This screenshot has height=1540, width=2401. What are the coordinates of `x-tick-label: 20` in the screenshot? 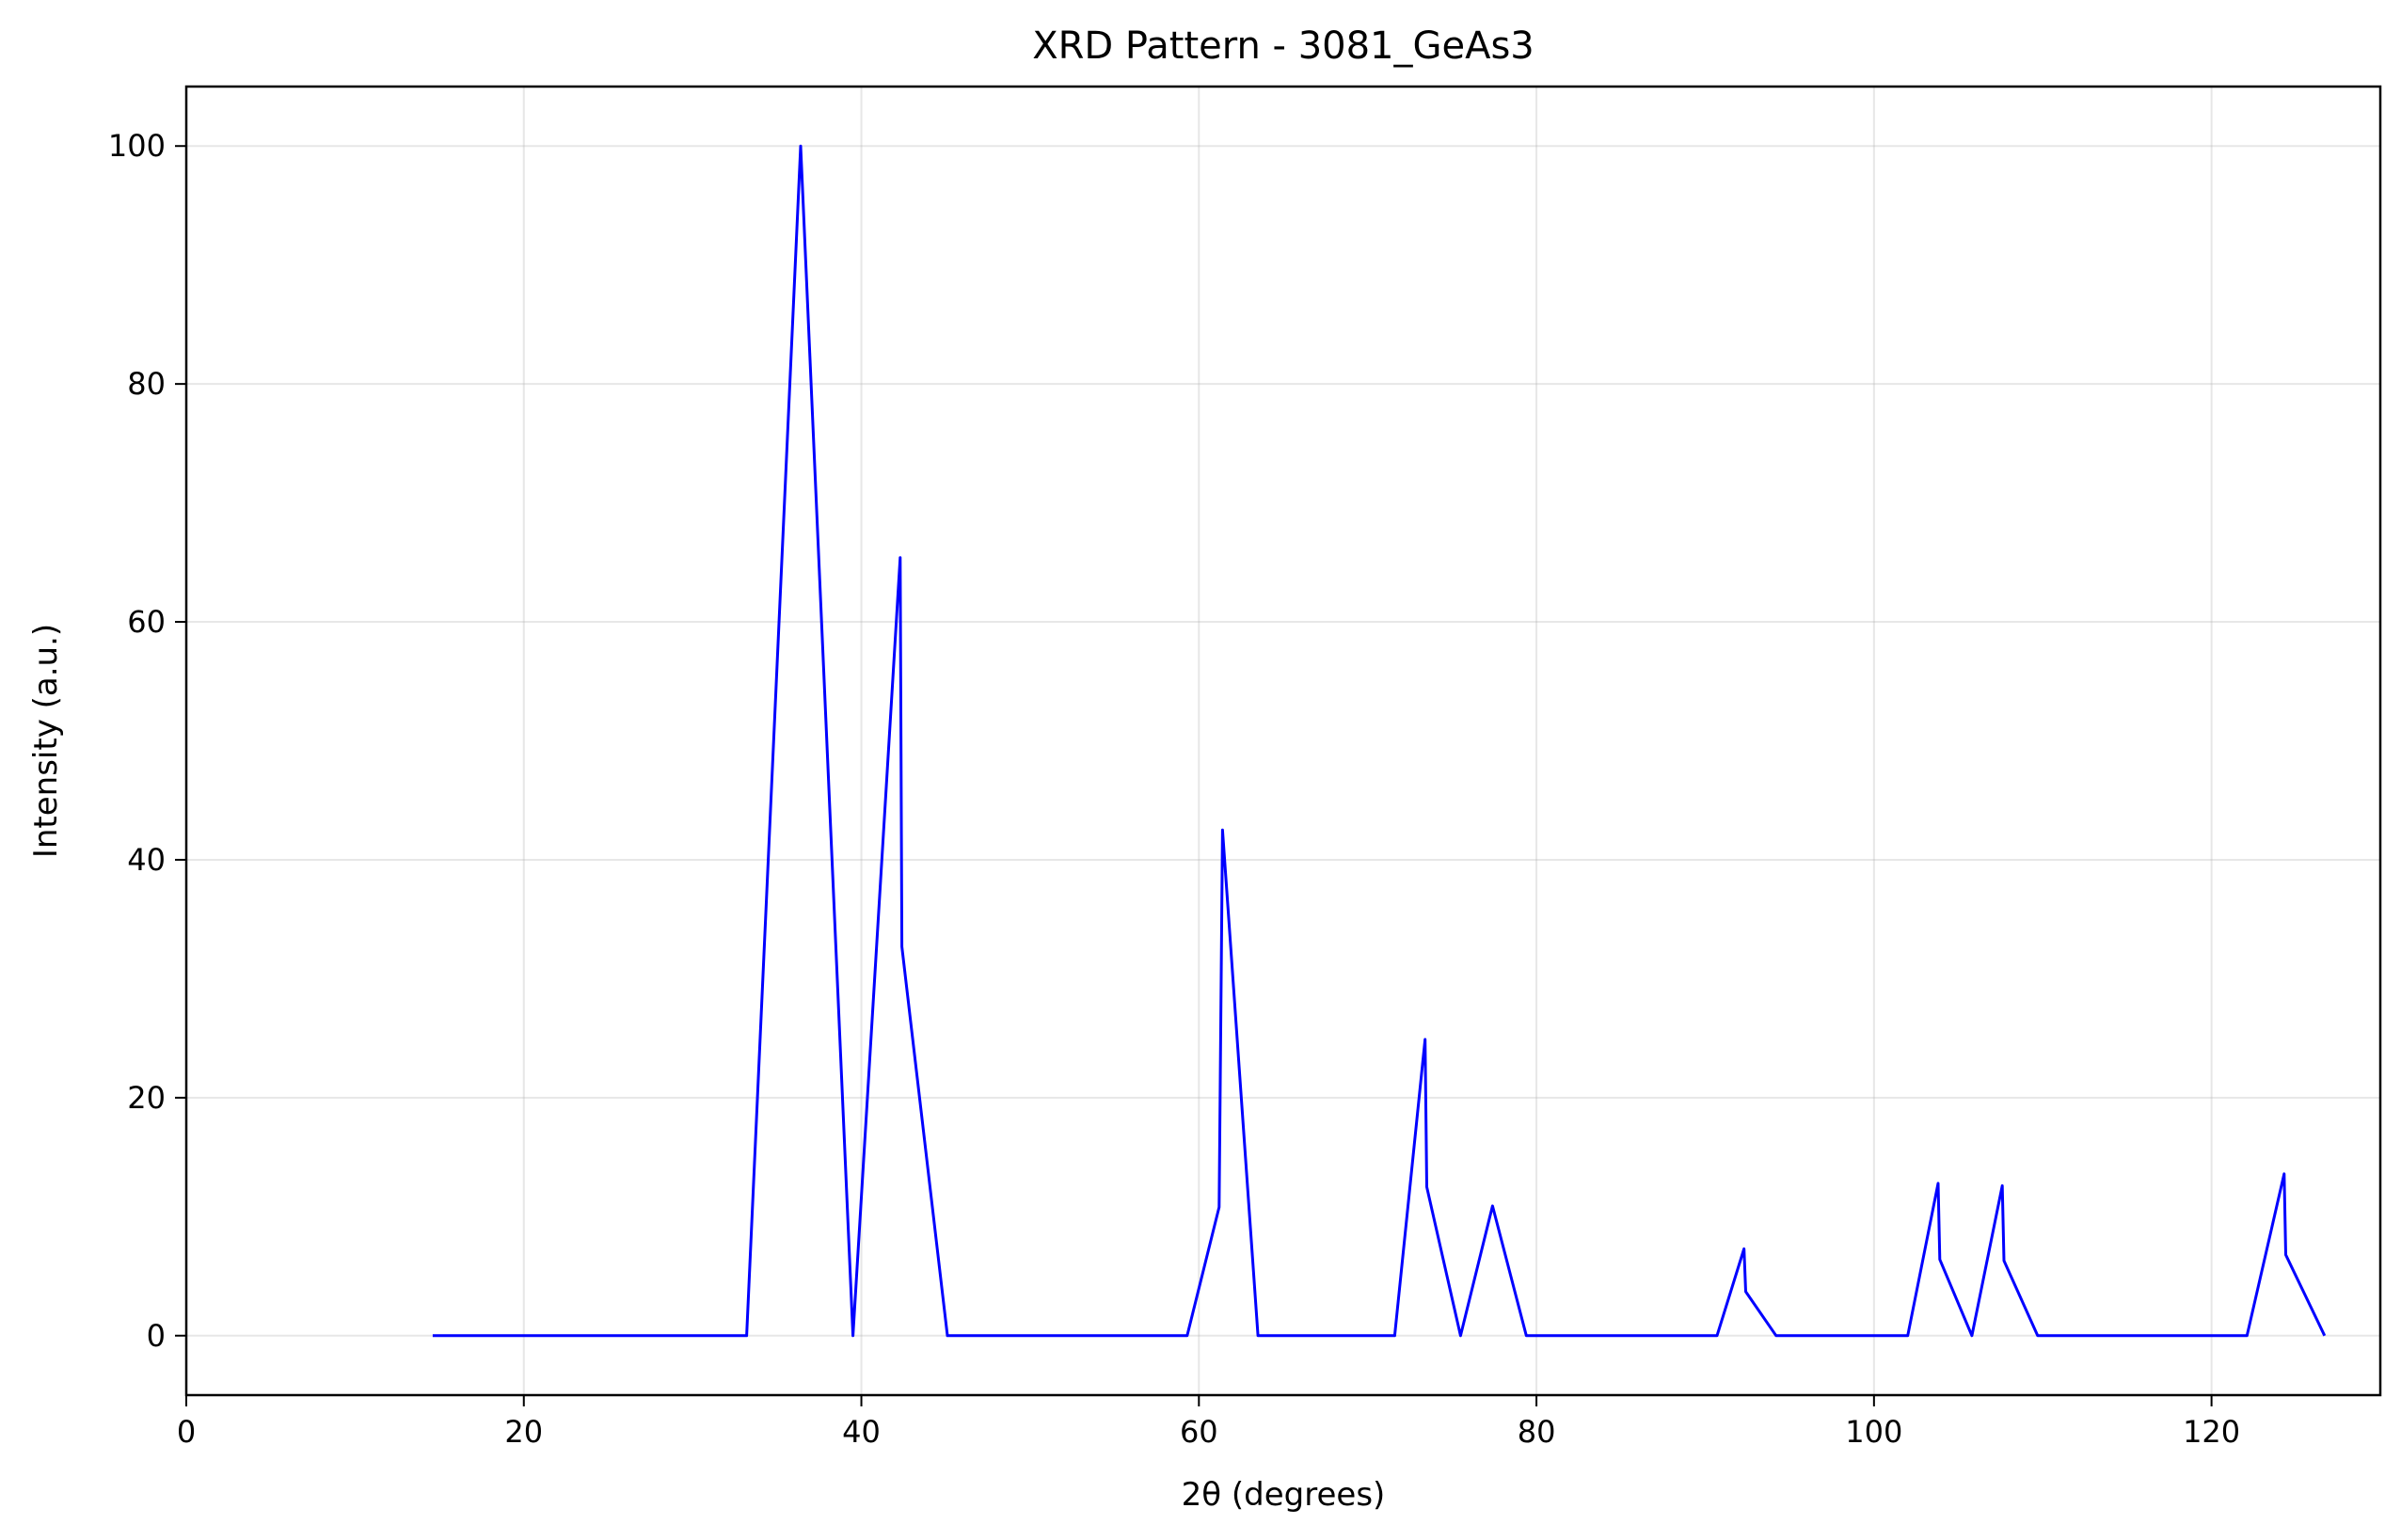 It's located at (523, 1432).